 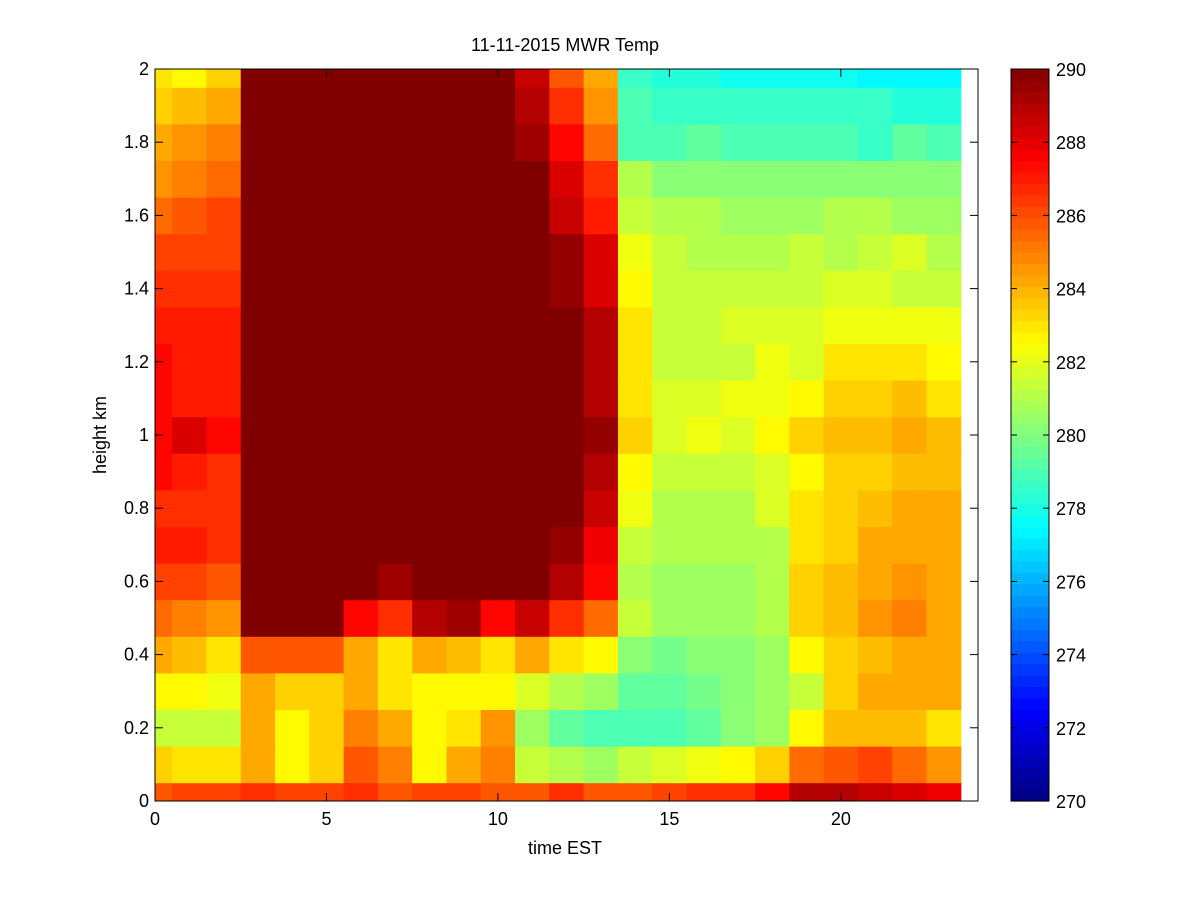 What do you see at coordinates (1071, 582) in the screenshot?
I see `colorbar-tick-label: 276` at bounding box center [1071, 582].